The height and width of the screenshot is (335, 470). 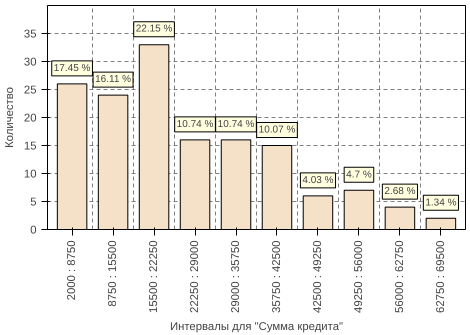 What do you see at coordinates (236, 276) in the screenshot?
I see `x-tick-label: 29000 : 35750` at bounding box center [236, 276].